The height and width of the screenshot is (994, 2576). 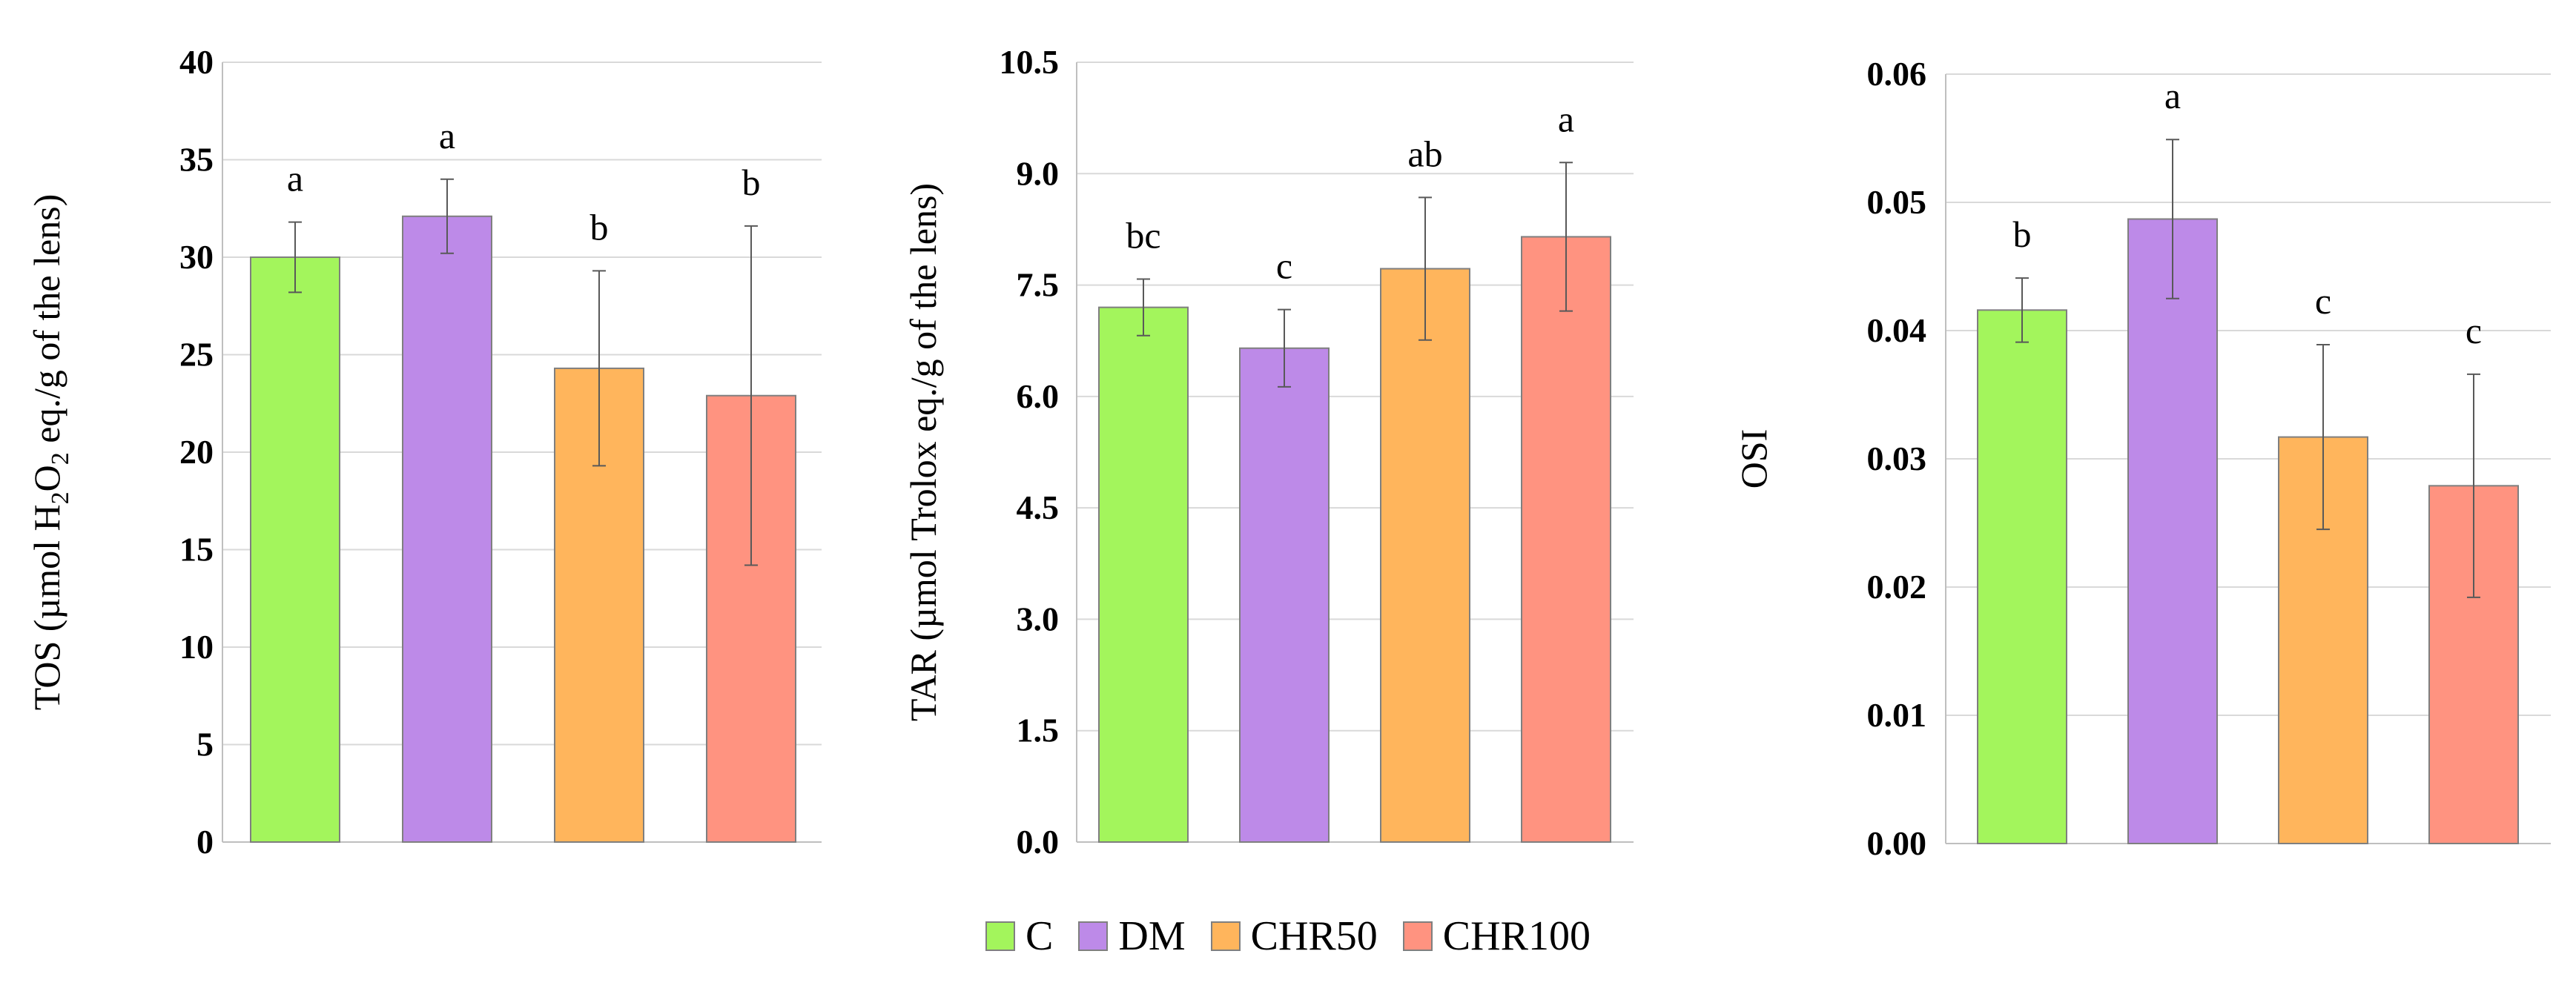 I want to click on legend-item-chr50: CHR50, so click(x=1294, y=936).